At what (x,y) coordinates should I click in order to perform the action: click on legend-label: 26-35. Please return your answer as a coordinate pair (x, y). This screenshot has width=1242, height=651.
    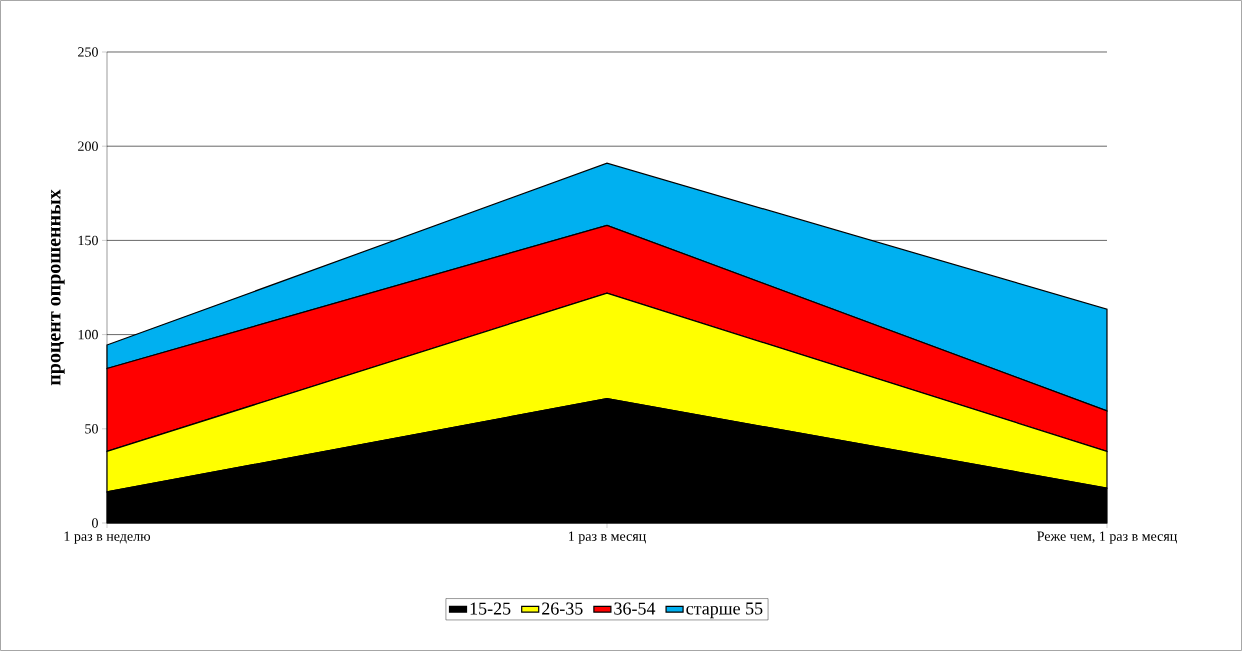
    Looking at the image, I should click on (562, 608).